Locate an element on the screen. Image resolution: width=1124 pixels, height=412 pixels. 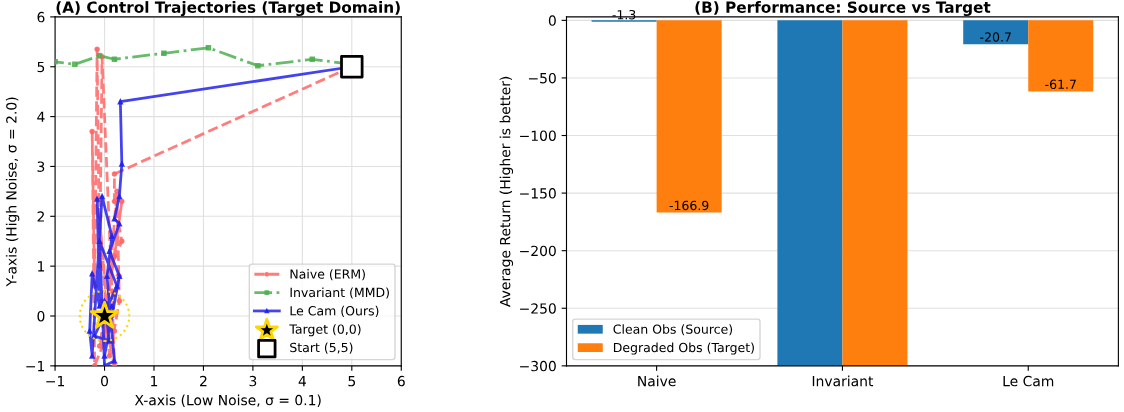
y-axis-title: Y-axis (High Noise, σ = 2.0) is located at coordinates (12, 192).